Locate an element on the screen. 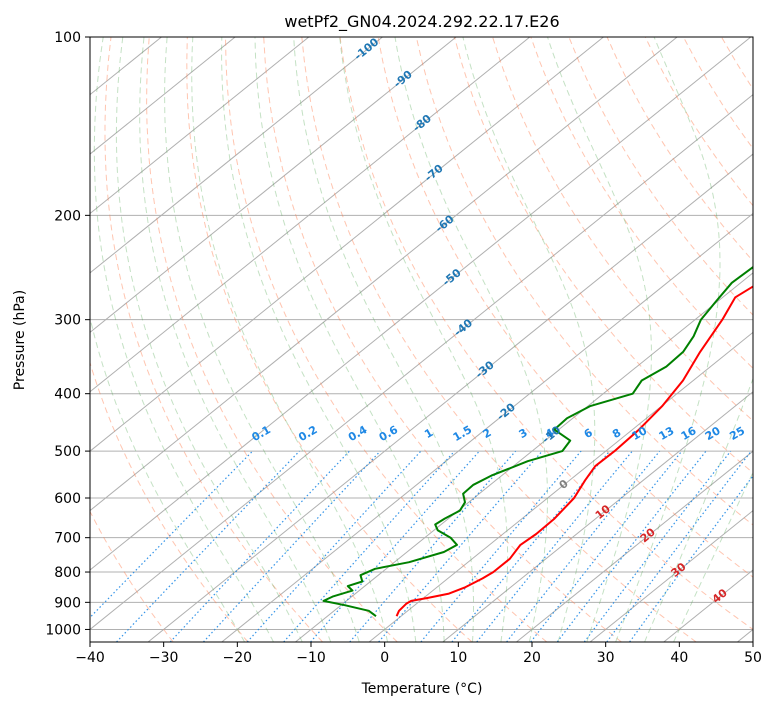  x-tick-label: −10 is located at coordinates (311, 658).